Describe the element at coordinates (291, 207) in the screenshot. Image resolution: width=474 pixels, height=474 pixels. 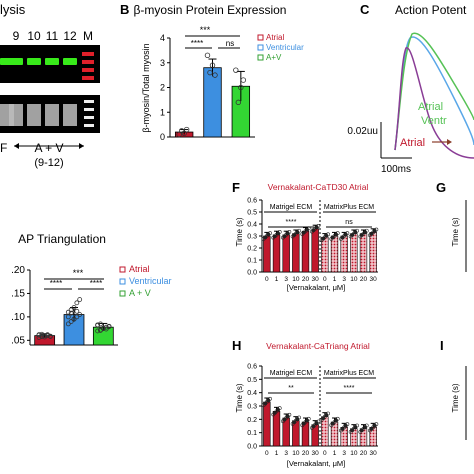
I see `group-label: Matrigel ECM` at that location.